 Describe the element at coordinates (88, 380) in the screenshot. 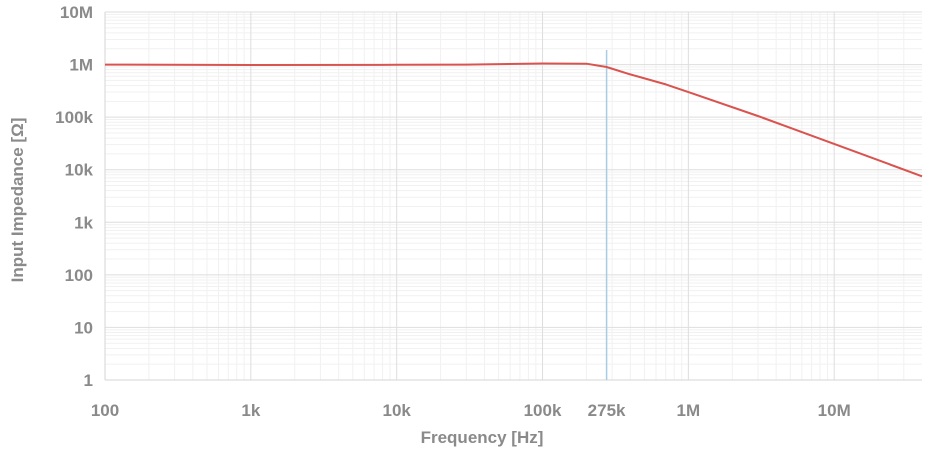

I see `y-tick-label: 1` at that location.